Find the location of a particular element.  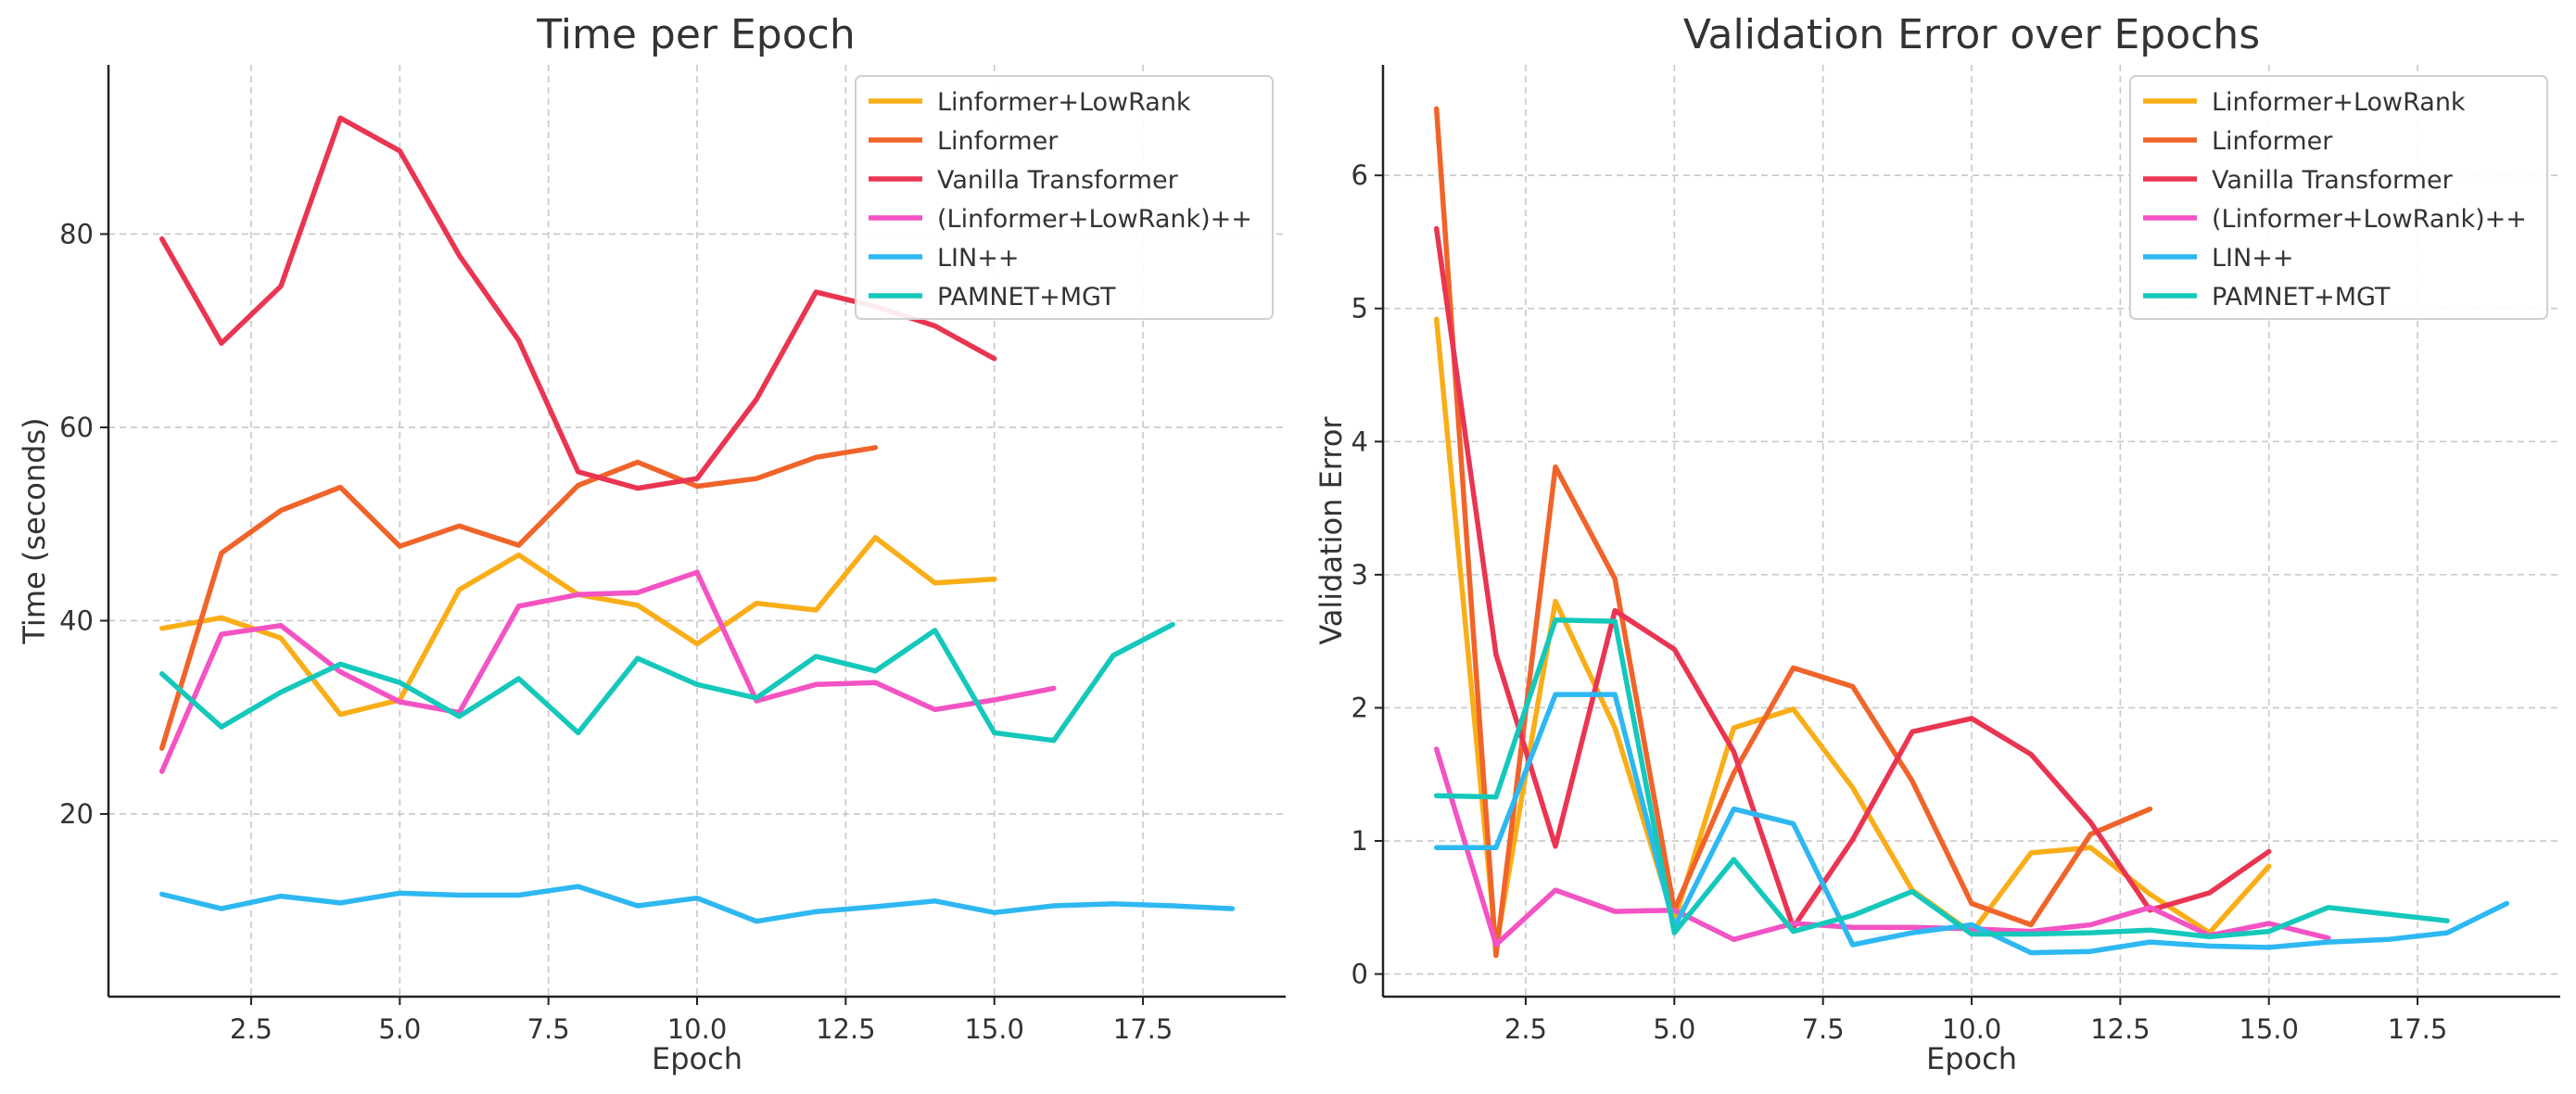

y-tick-label: 40 is located at coordinates (77, 620).